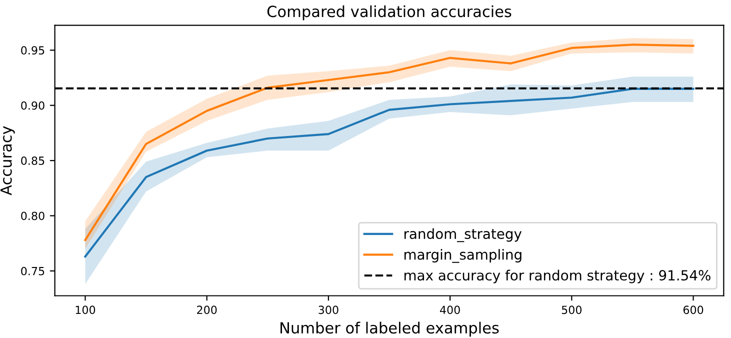 The height and width of the screenshot is (338, 731). Describe the element at coordinates (557, 277) in the screenshot. I see `legend-label: max accuracy for random strategy : 91.54%` at that location.